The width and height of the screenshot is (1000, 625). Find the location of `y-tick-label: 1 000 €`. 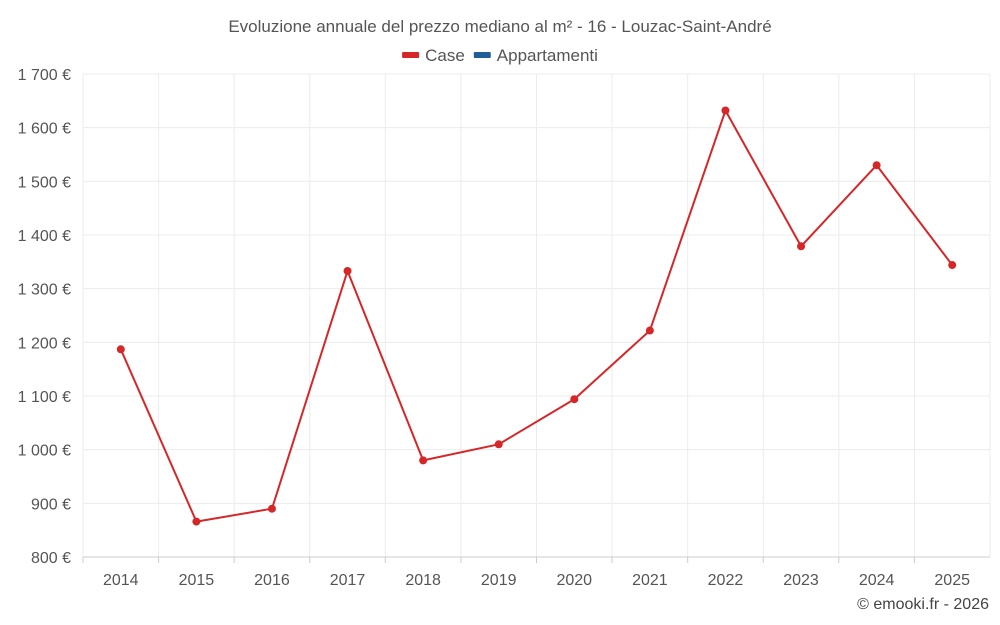

y-tick-label: 1 000 € is located at coordinates (44, 451).